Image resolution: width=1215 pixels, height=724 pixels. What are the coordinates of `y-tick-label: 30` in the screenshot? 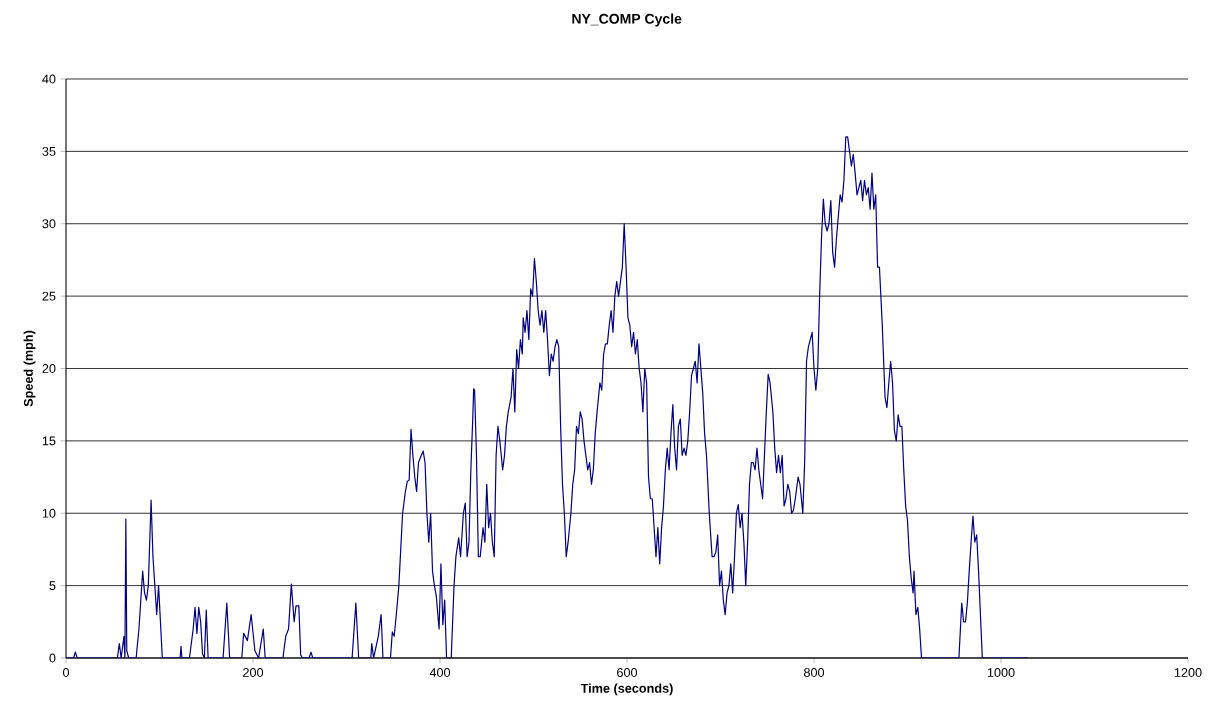 It's located at (49, 224).